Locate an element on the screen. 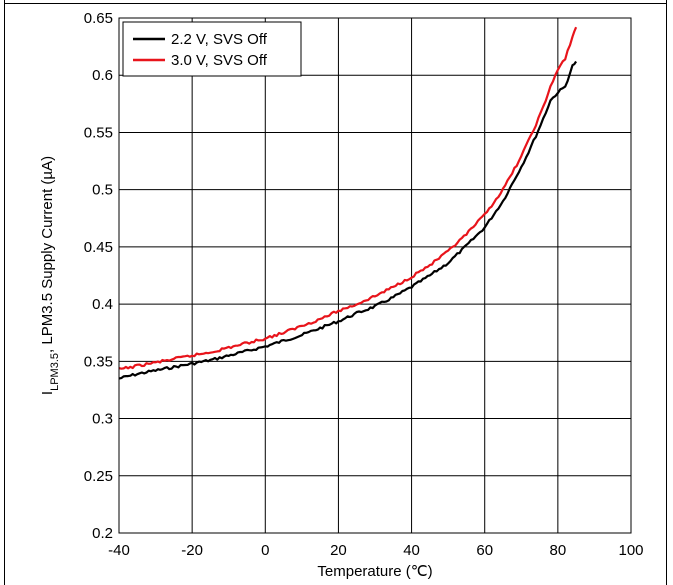 The width and height of the screenshot is (673, 585). x-tick-label: 0 is located at coordinates (265, 550).